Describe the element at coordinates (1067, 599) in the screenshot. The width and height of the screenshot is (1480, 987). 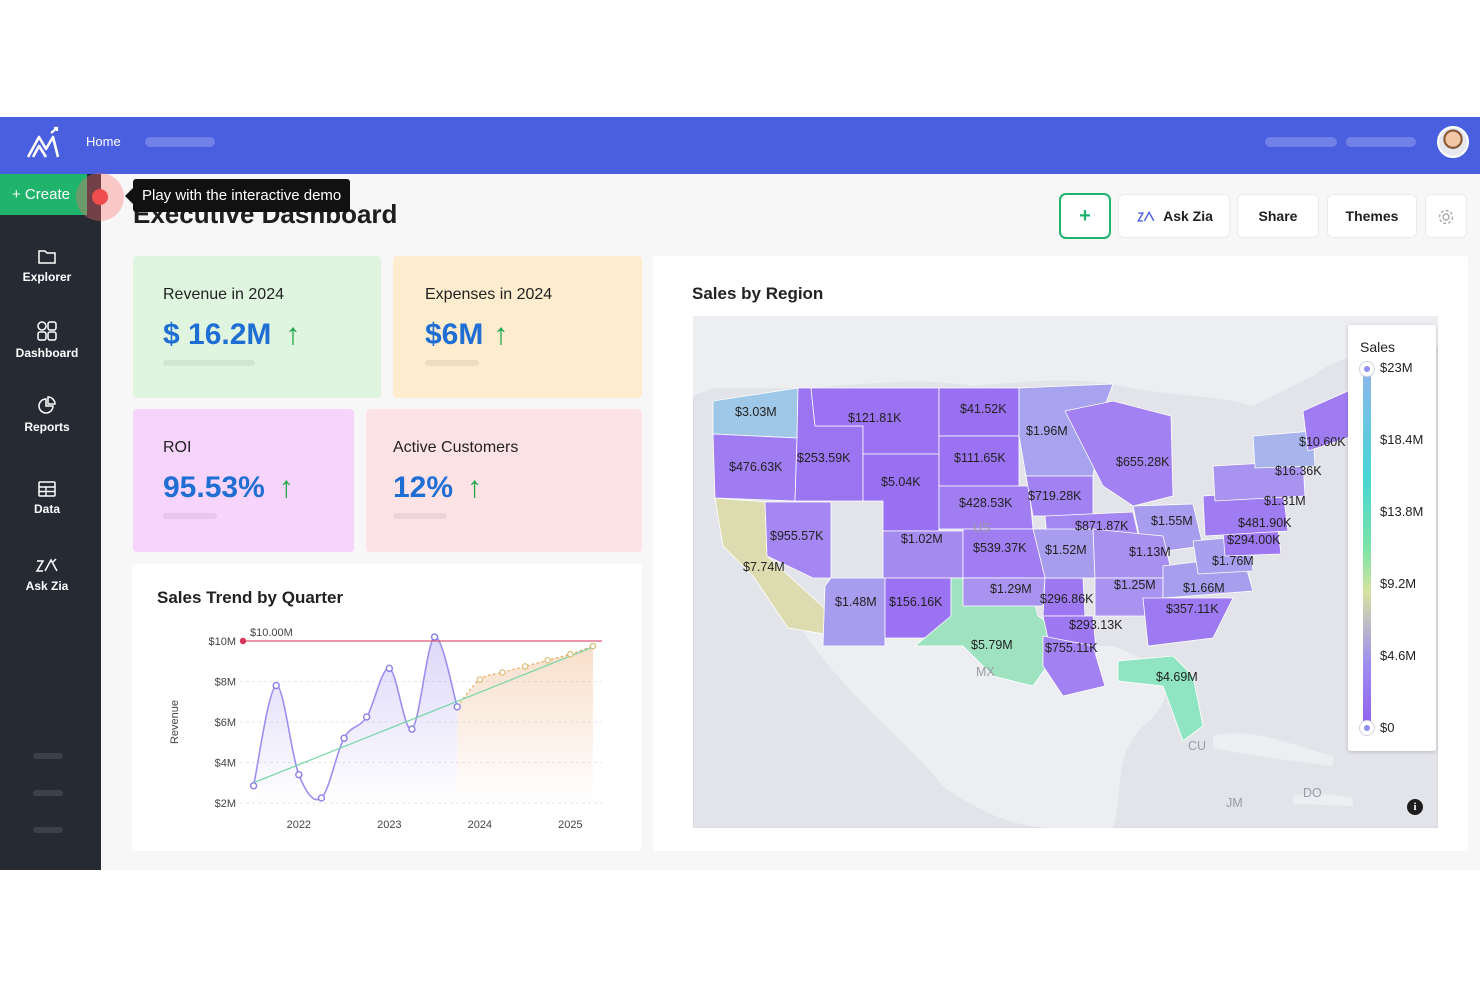
I see `map-region-label: $296.86K` at that location.